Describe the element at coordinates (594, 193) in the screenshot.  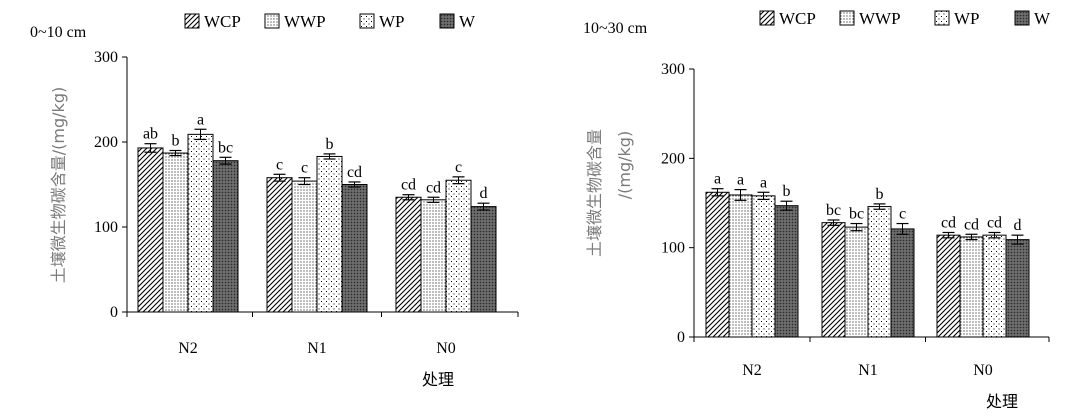
I see `y-axis-label-line-1: 土壤微生物碳含量` at that location.